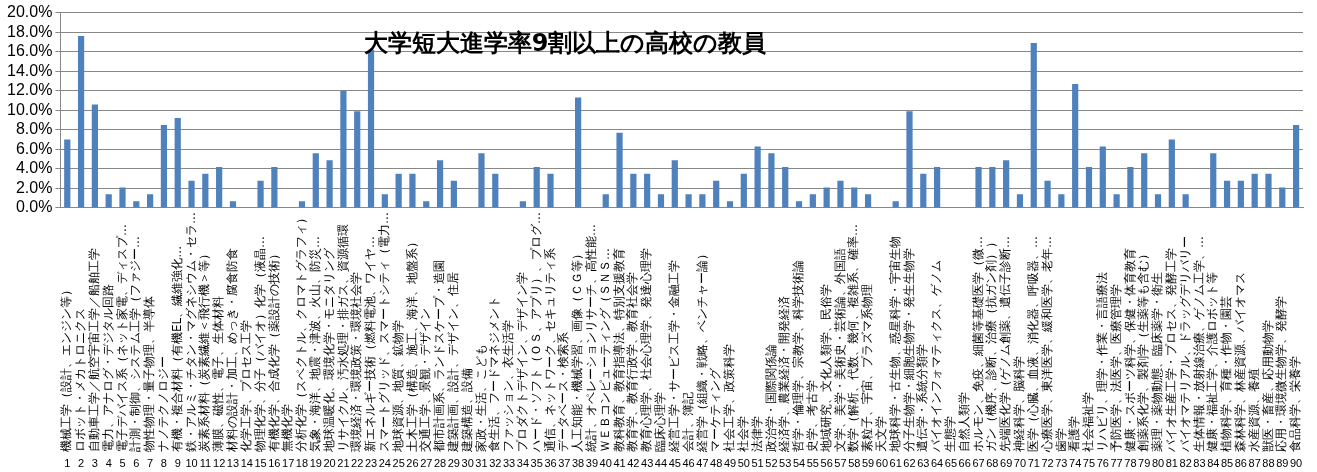 Image resolution: width=1317 pixels, height=472 pixels. Describe the element at coordinates (1129, 359) in the screenshot. I see `x-tick-label: 健康・スポーツ科学、保健・体育教育 78` at that location.